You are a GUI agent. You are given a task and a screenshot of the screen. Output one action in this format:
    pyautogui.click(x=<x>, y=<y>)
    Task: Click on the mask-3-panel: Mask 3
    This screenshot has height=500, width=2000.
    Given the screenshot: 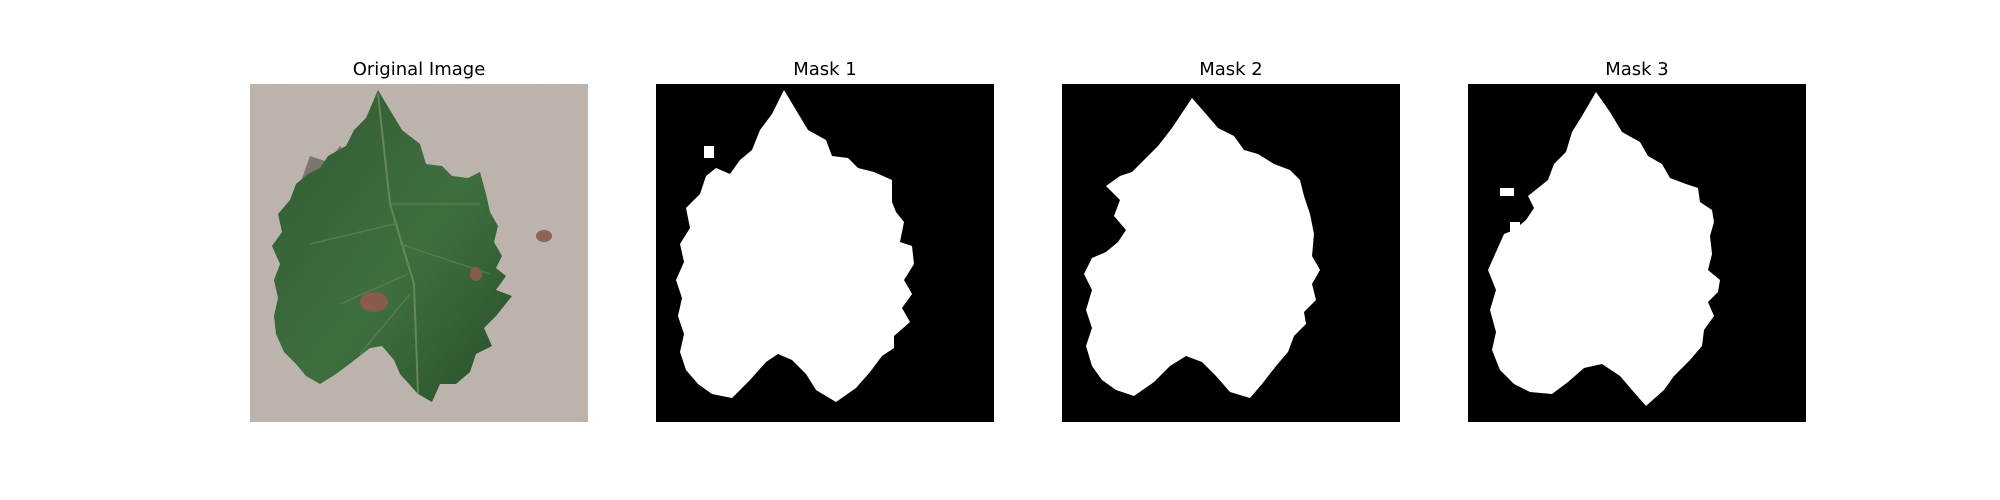 What is the action you would take?
    pyautogui.click(x=1637, y=241)
    